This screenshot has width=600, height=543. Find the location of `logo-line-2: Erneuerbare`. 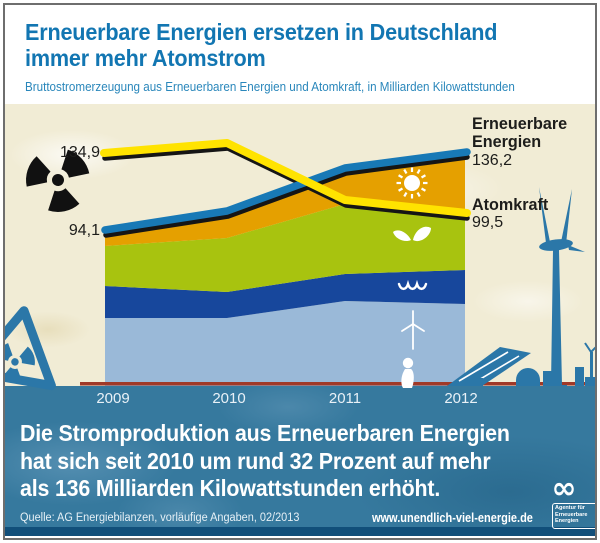

logo-line-2: Erneuerbare is located at coordinates (571, 514).